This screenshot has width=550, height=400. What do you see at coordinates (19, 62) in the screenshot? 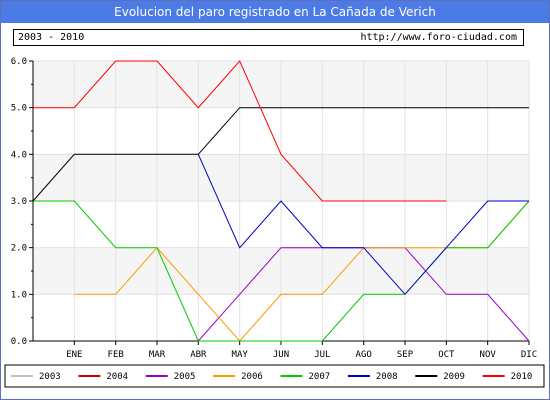
I see `y-tick-label: 6.0` at bounding box center [19, 62].